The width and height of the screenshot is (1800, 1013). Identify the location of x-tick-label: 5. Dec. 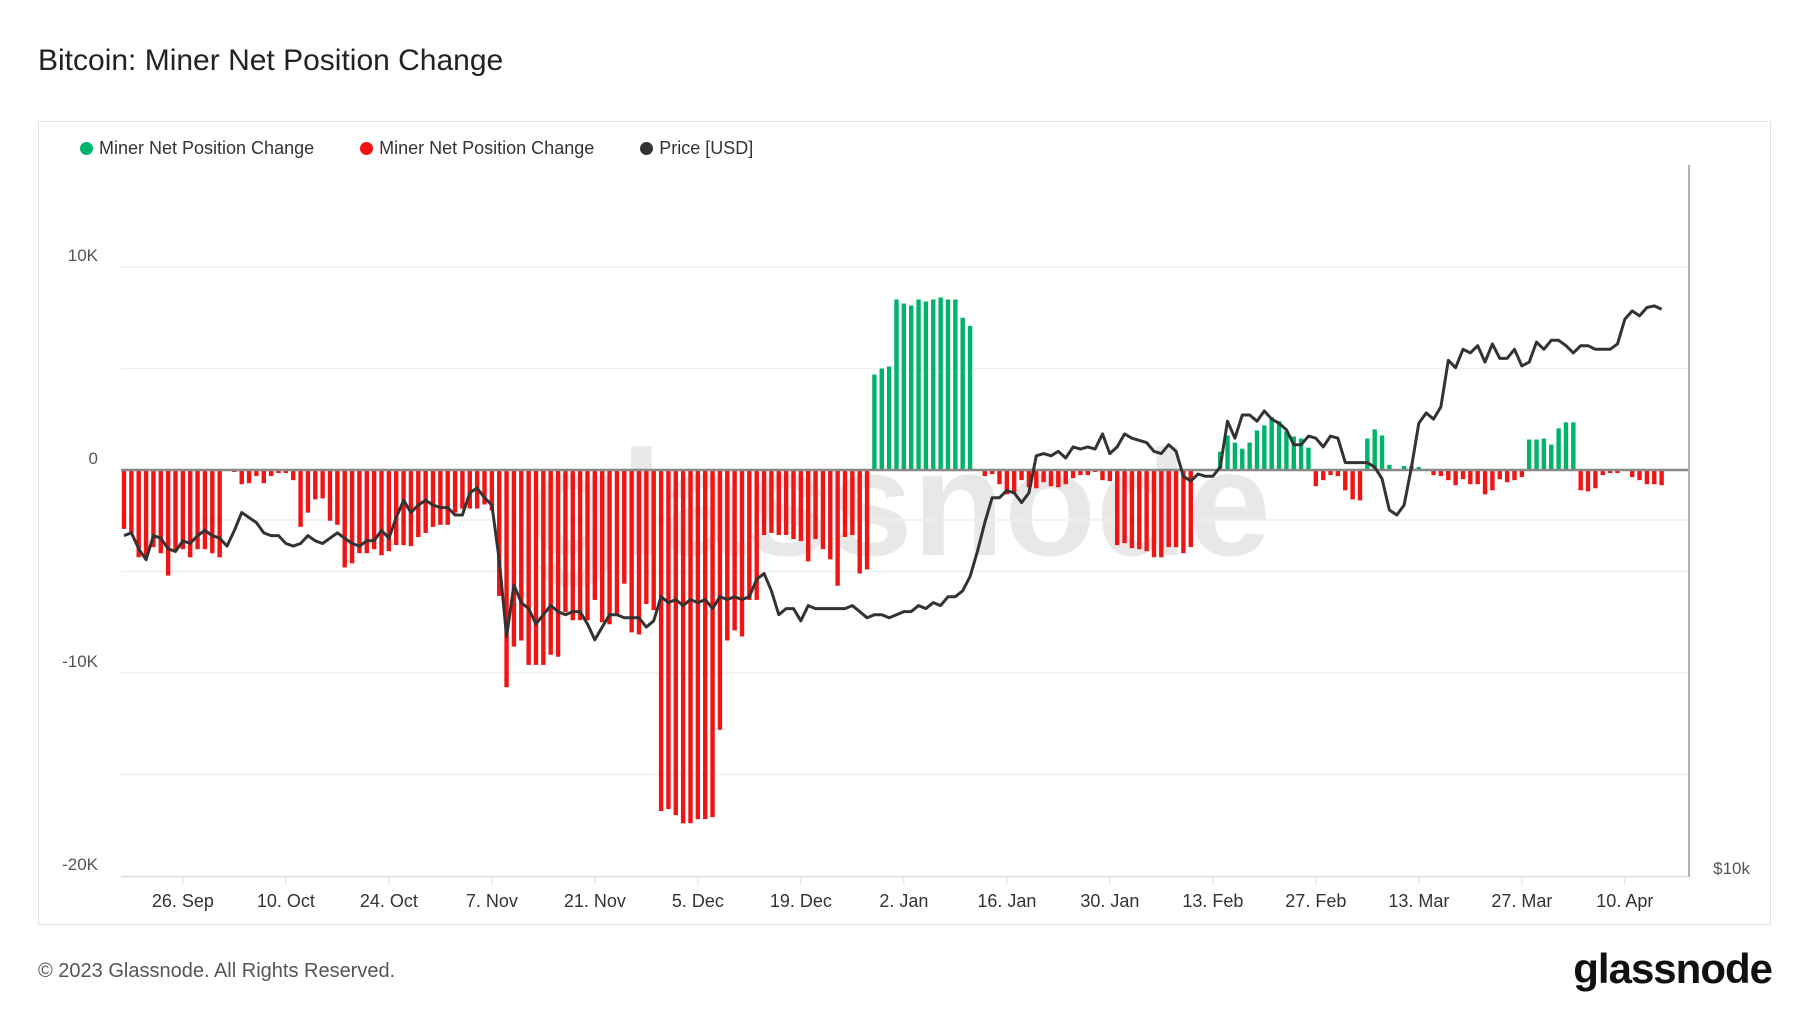
(698, 901).